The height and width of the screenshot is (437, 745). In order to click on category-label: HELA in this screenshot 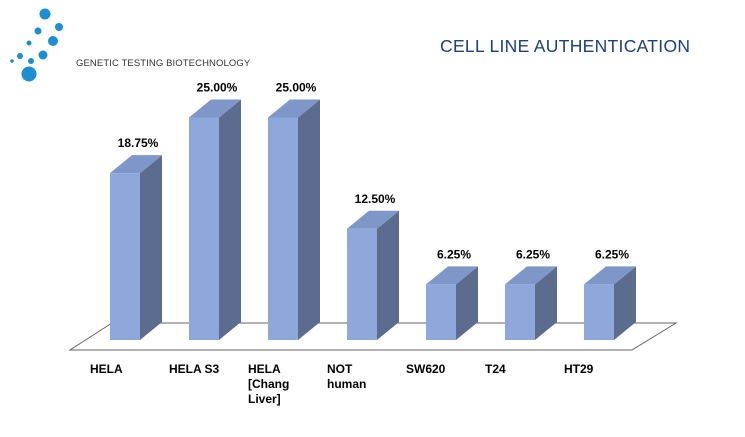, I will do `click(106, 369)`.